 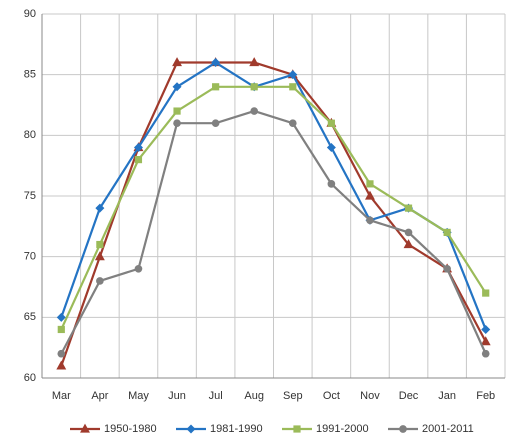 What do you see at coordinates (130, 429) in the screenshot?
I see `legend-label: 1950-1980` at bounding box center [130, 429].